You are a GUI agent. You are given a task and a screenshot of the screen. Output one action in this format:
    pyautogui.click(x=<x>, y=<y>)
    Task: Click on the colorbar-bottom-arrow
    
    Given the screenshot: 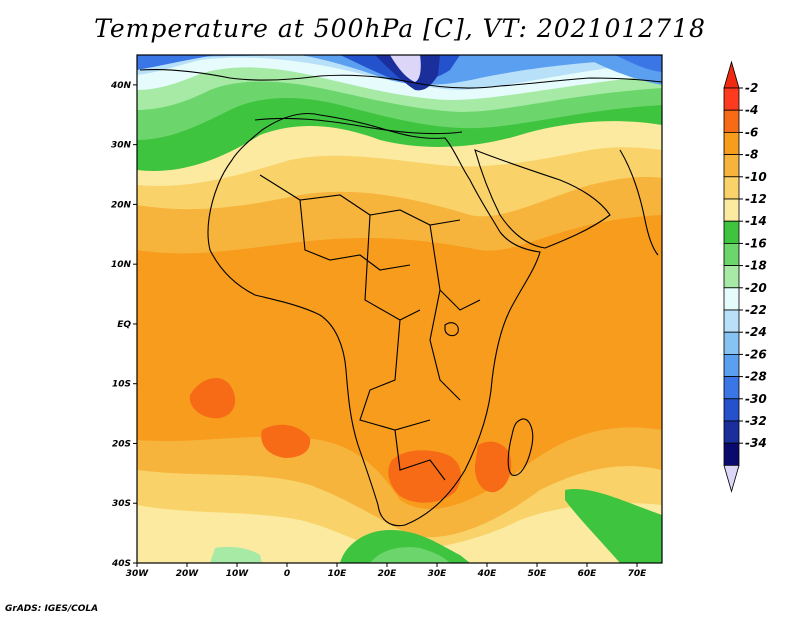 What is the action you would take?
    pyautogui.click(x=731, y=478)
    